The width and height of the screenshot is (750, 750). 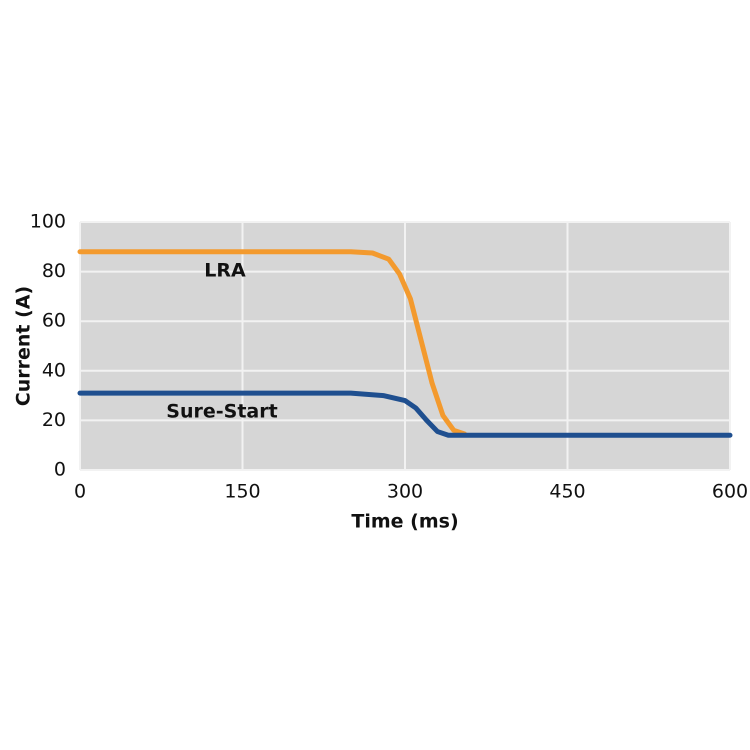 I want to click on x-tick-label: 0, so click(x=80, y=492).